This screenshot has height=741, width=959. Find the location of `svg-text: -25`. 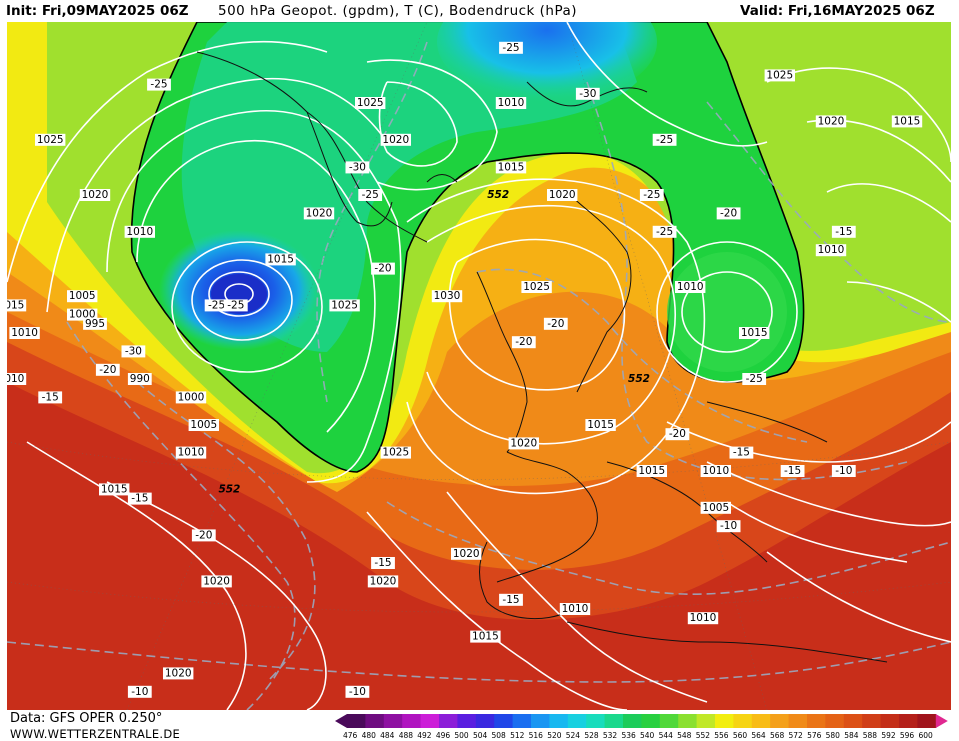

svg-text: -25 is located at coordinates (510, 48).